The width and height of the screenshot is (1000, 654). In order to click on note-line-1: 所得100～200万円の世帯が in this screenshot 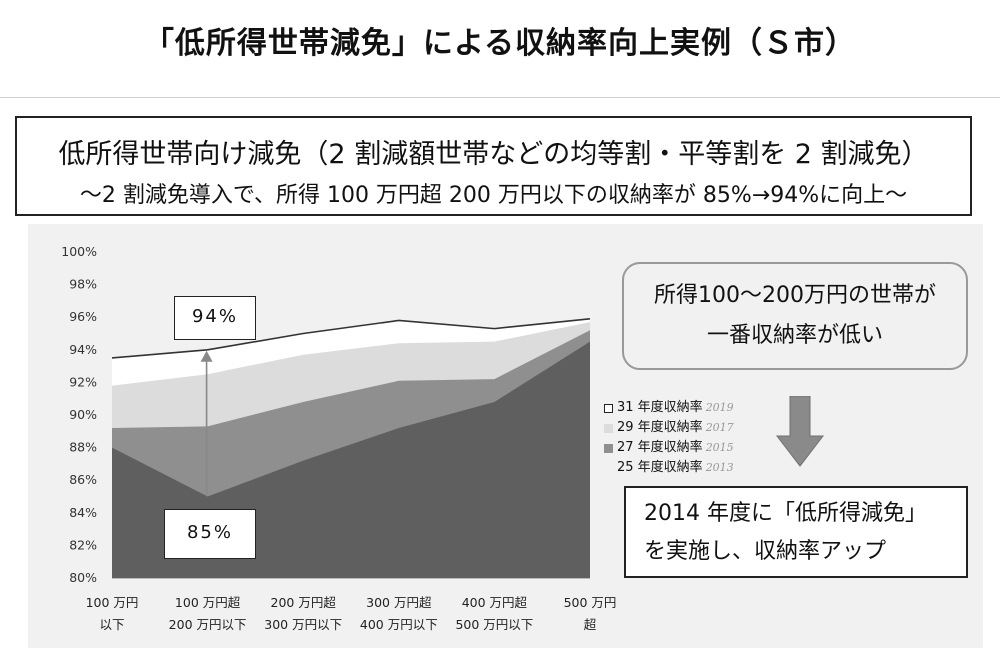, I will do `click(795, 295)`.